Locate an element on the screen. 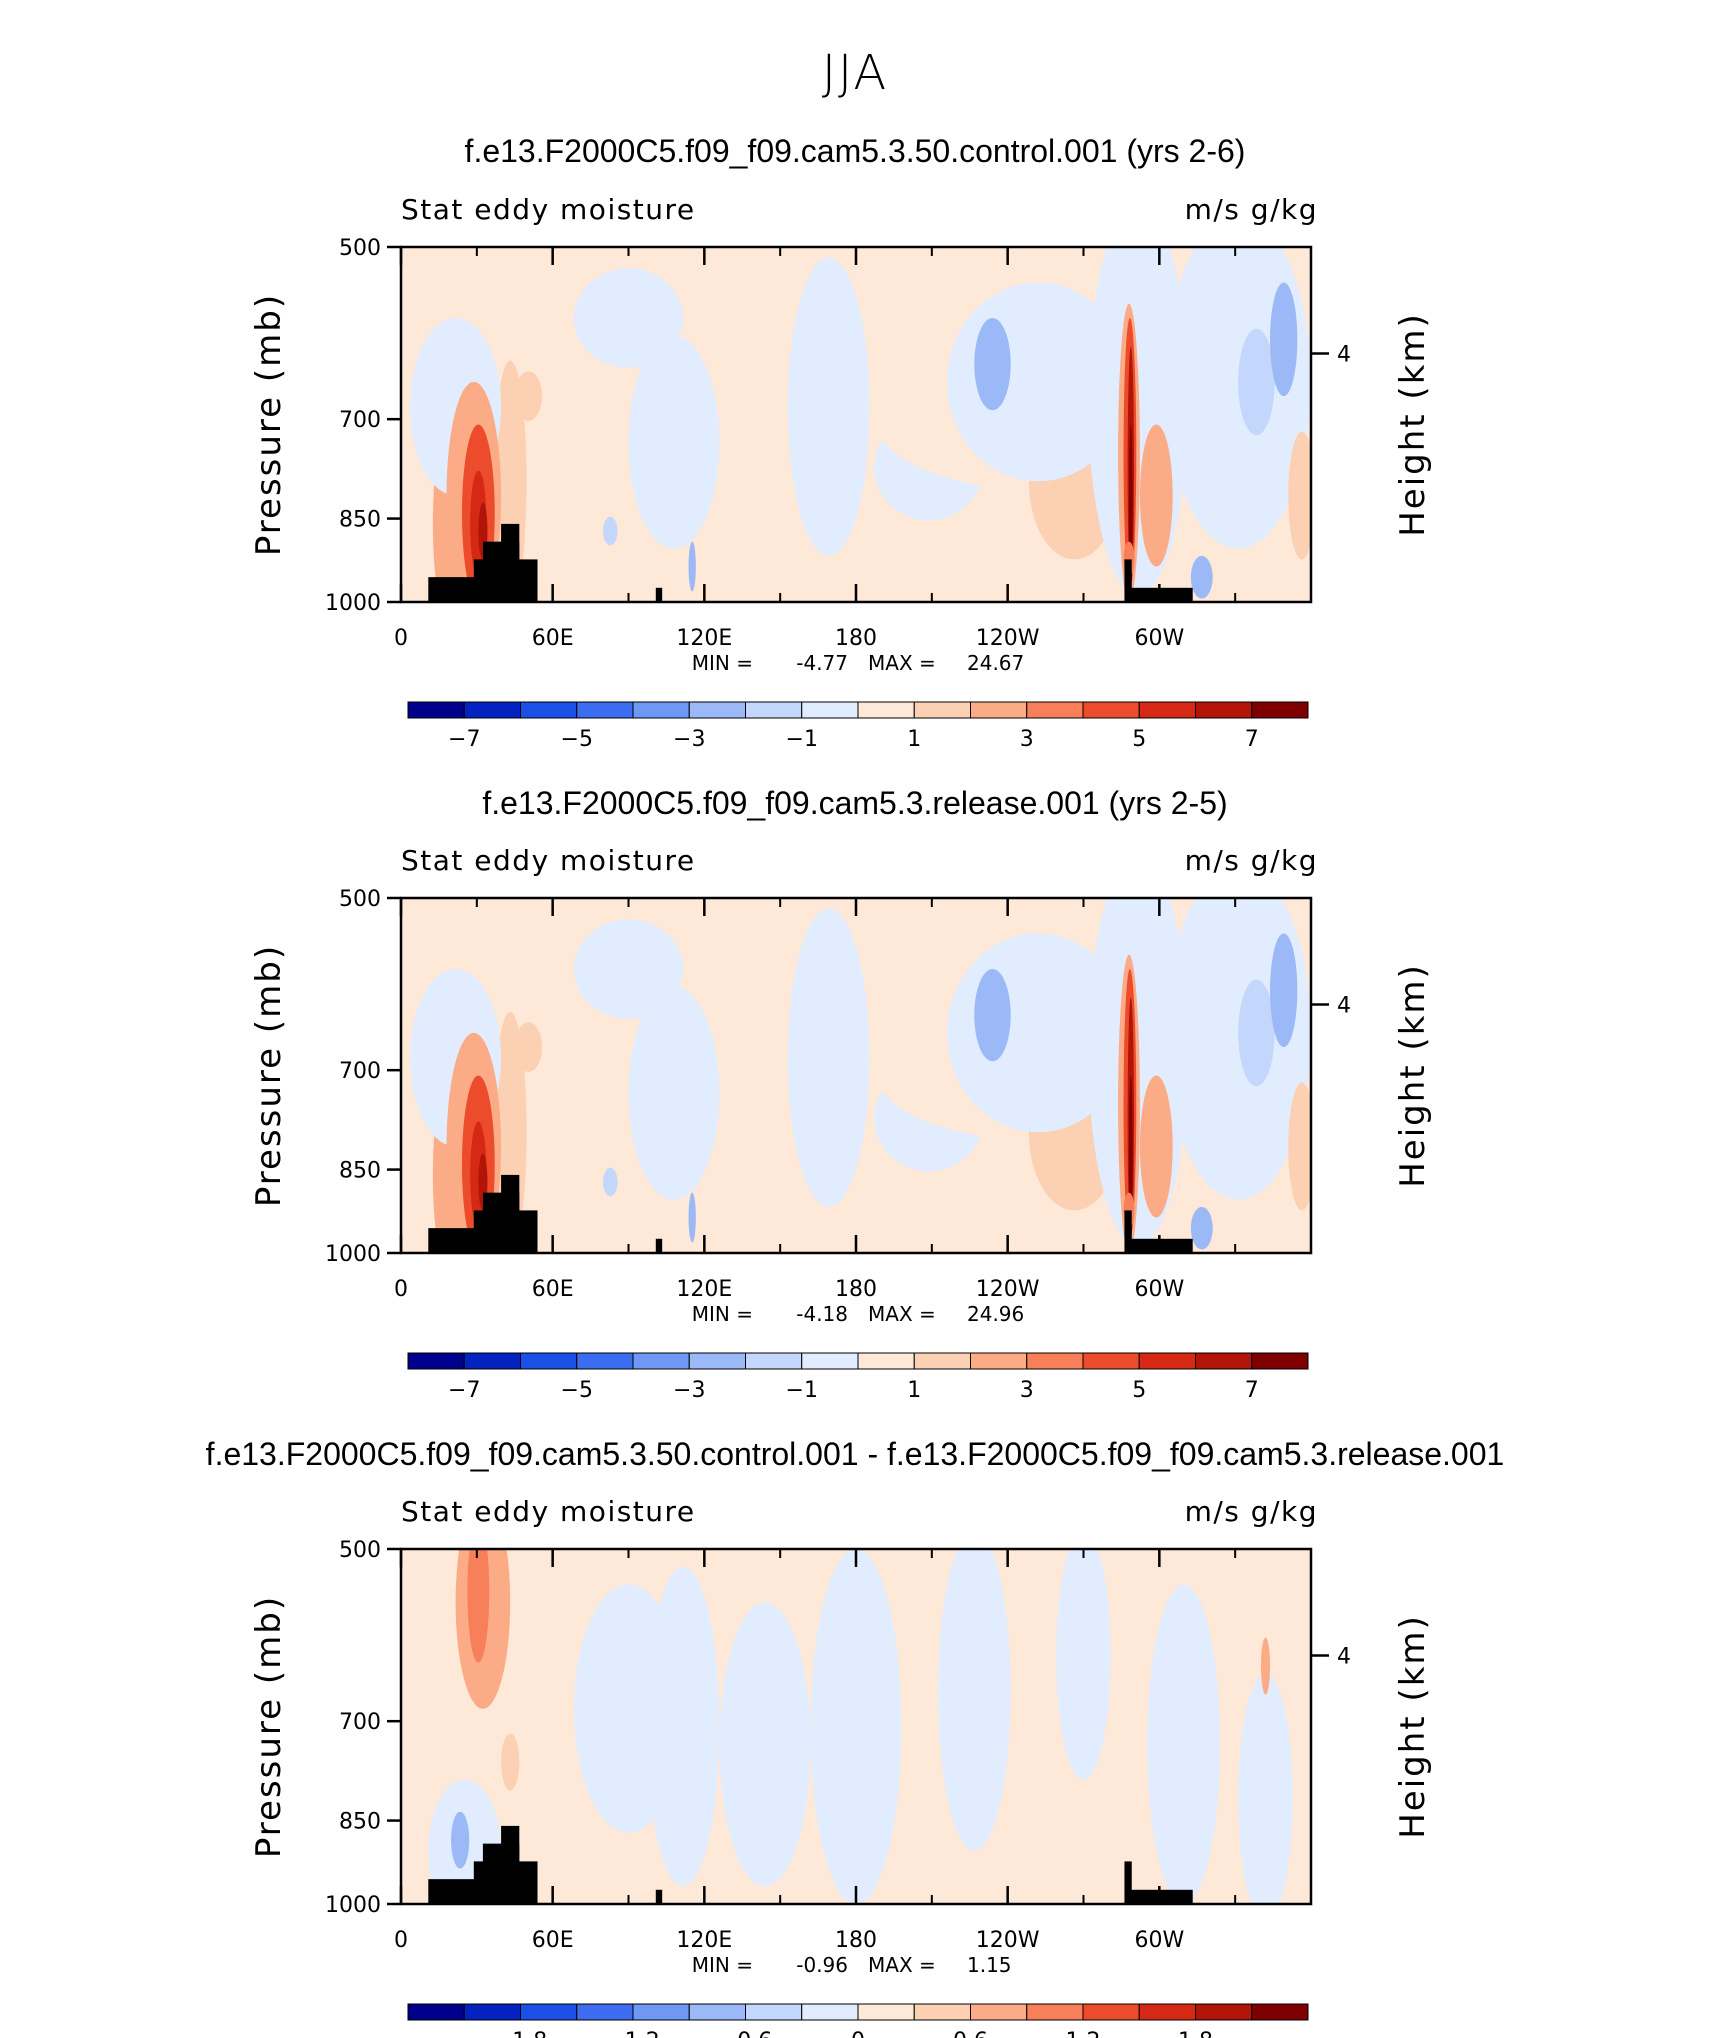 This screenshot has width=1710, height=2038. colorbar-tick-label: 3 is located at coordinates (1027, 1390).